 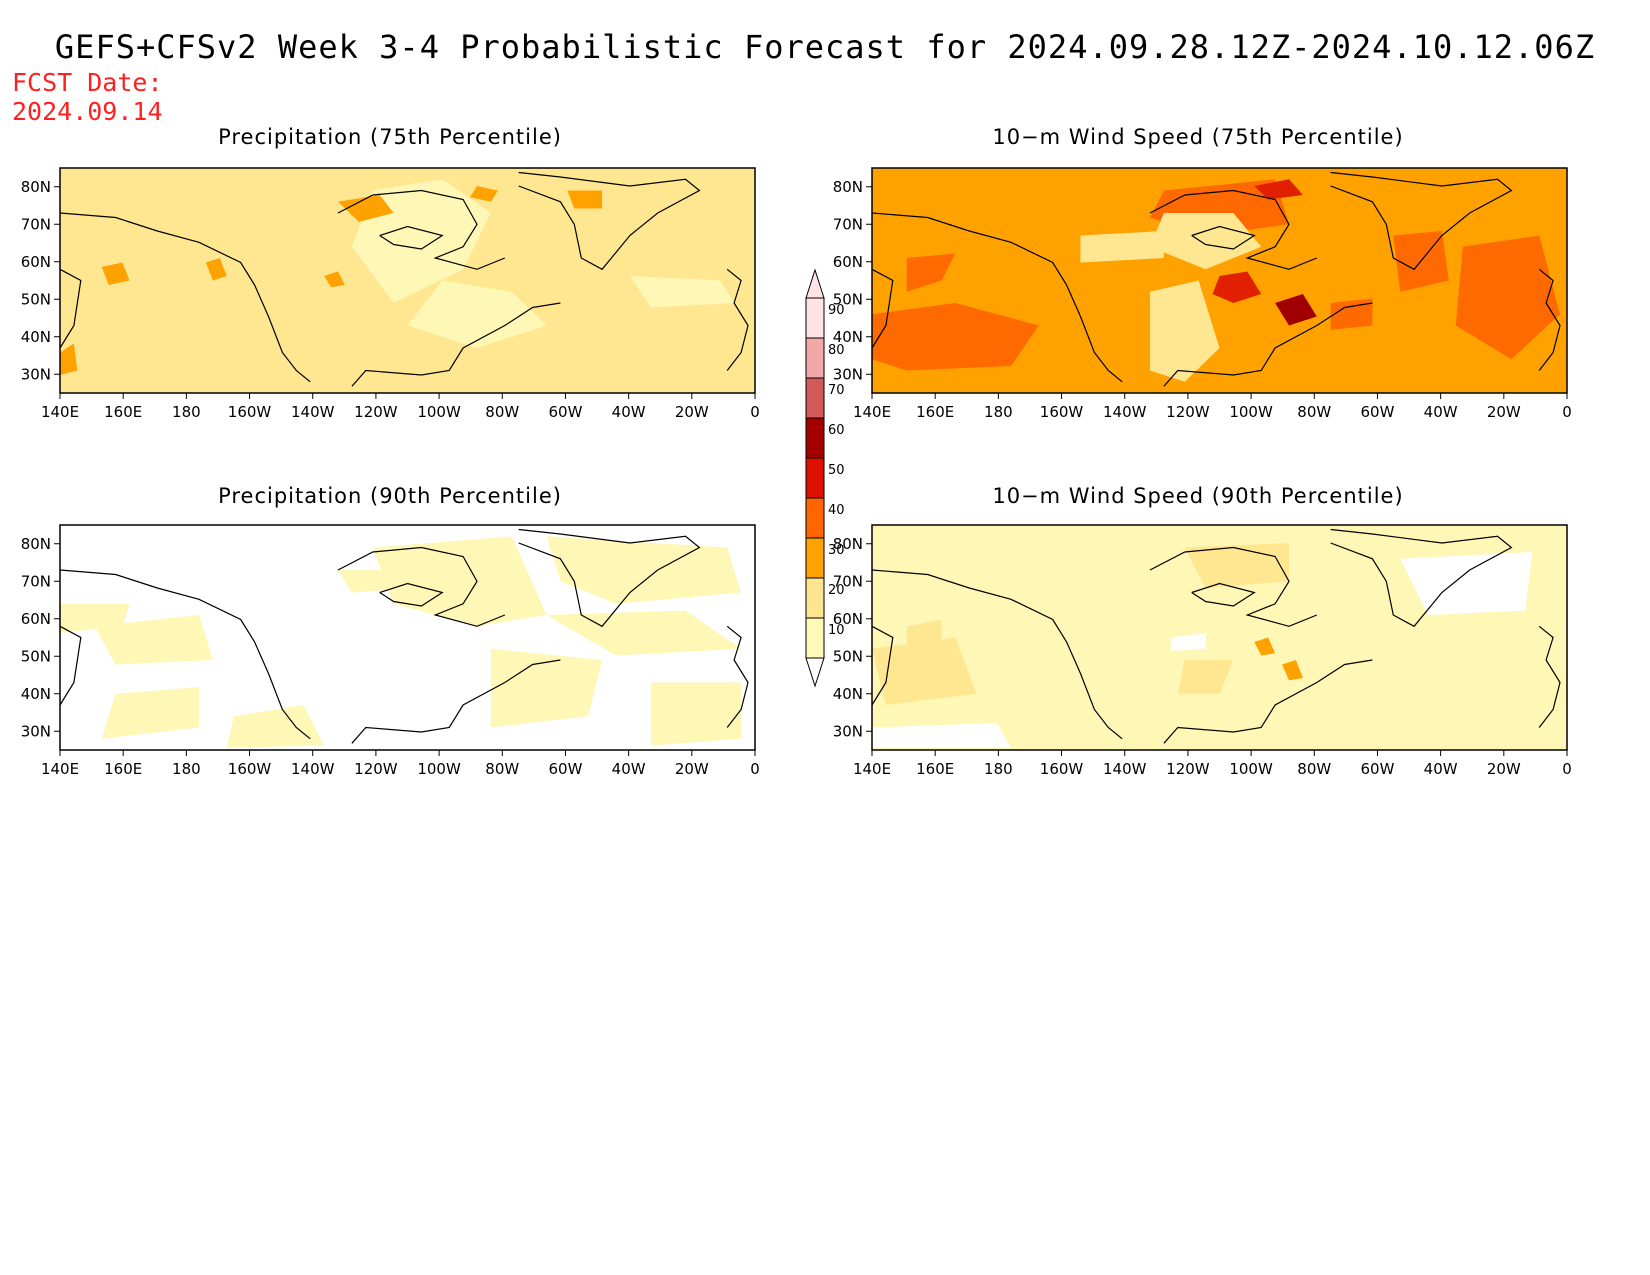 I want to click on forecast-date-block: FCST Date: 2024.09.14, so click(x=87, y=97).